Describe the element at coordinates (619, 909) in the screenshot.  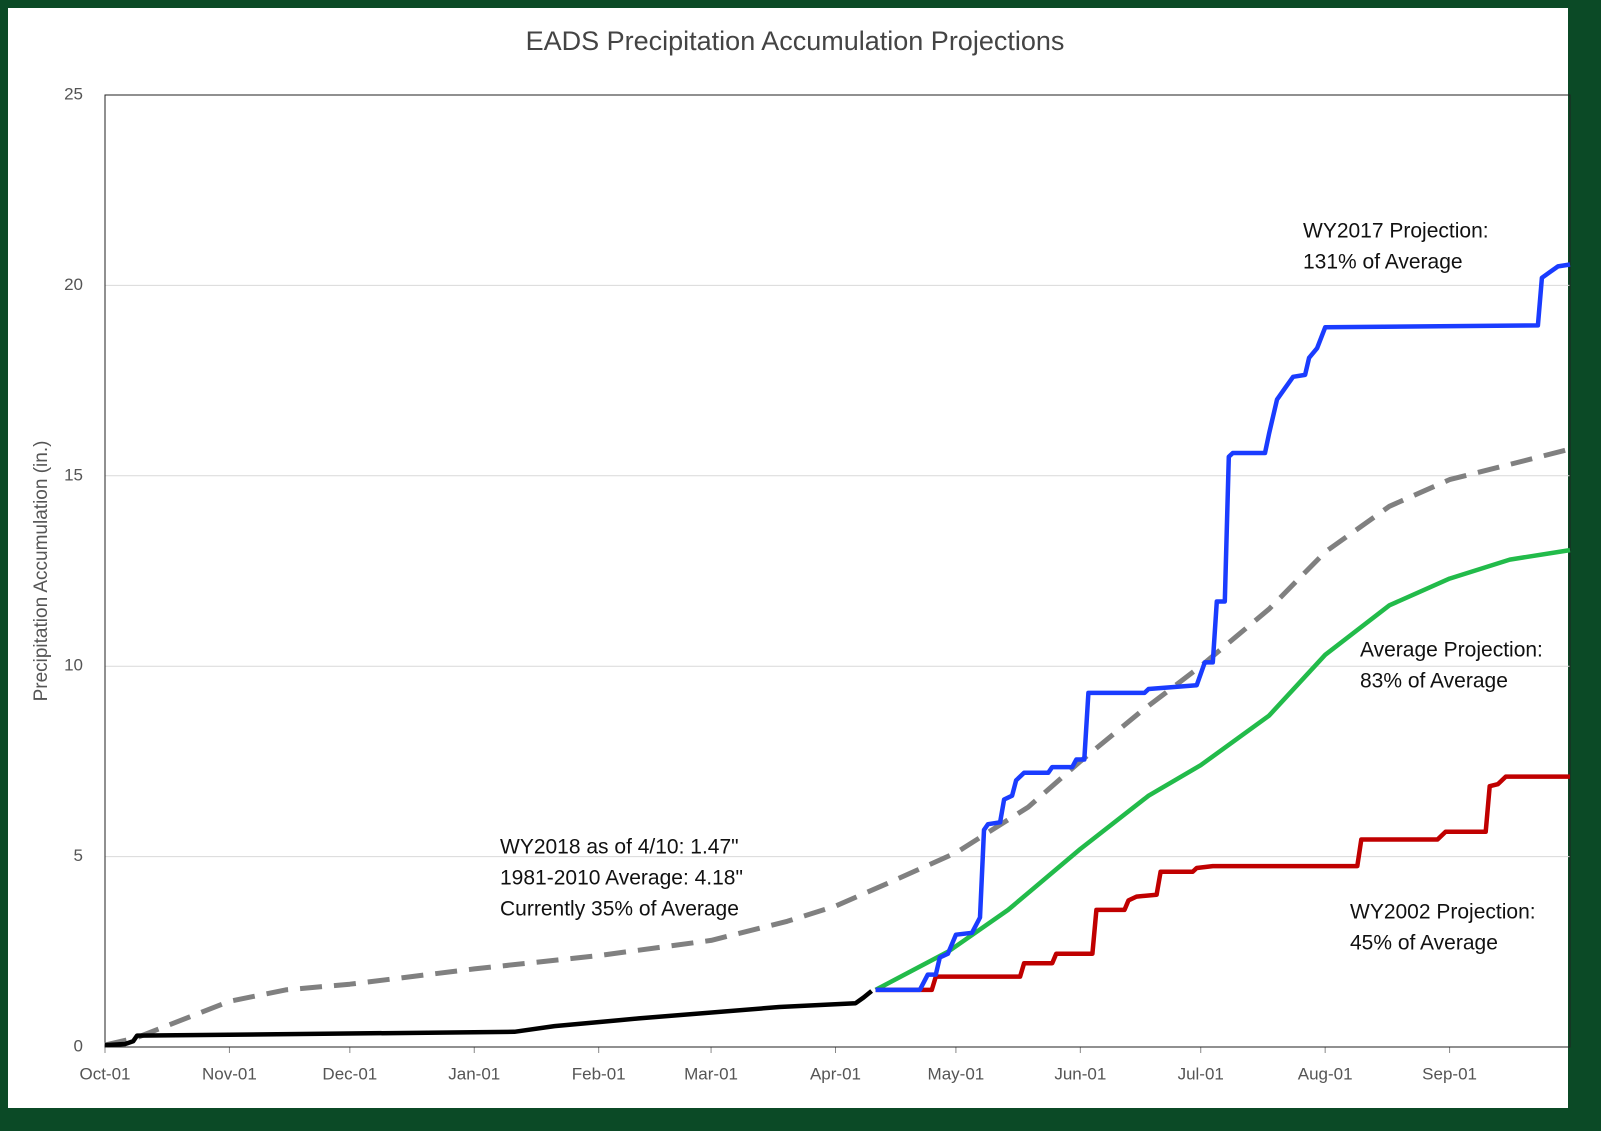
I see `annotation: Currently 35% of Average` at that location.